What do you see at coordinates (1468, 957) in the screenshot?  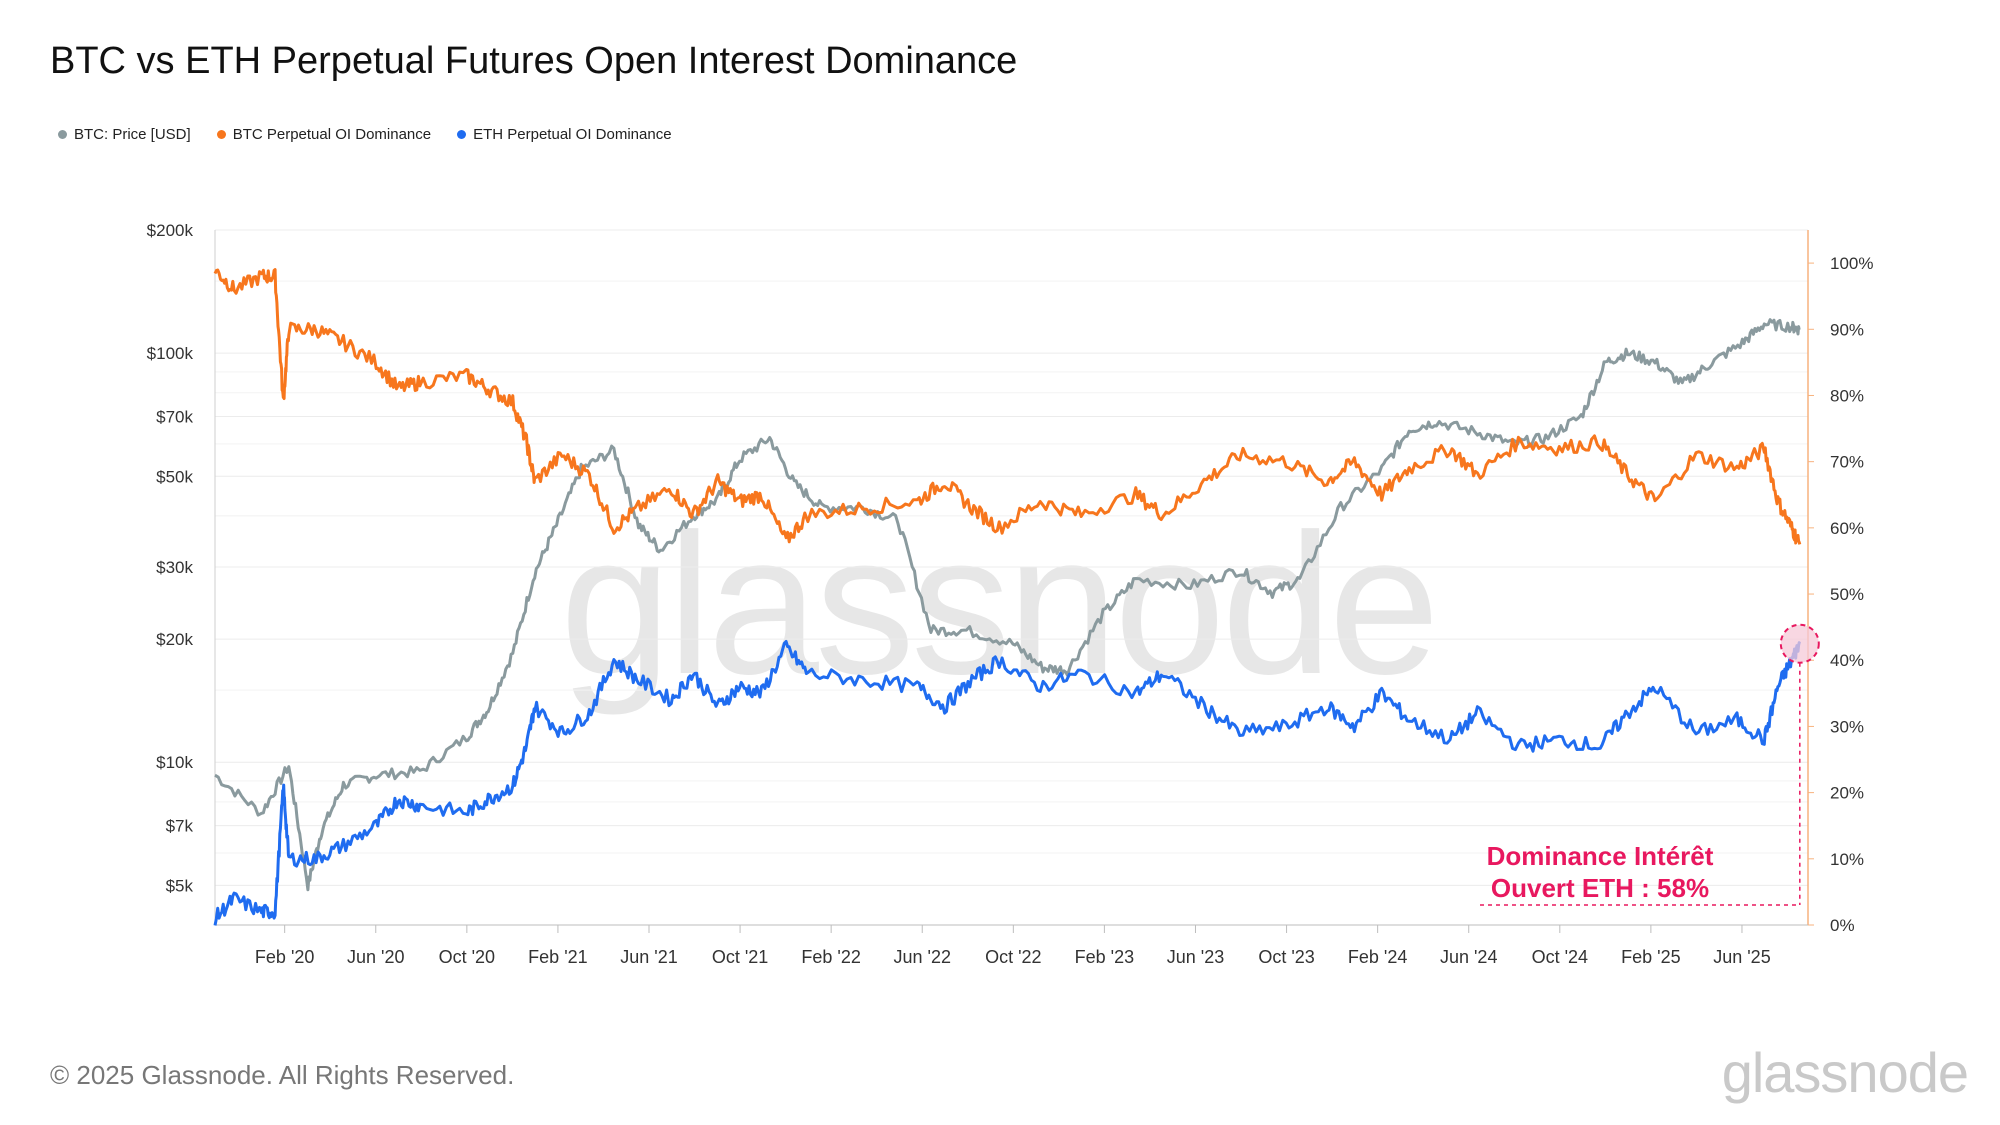 I see `x-axis-tick-label: Jun '24` at bounding box center [1468, 957].